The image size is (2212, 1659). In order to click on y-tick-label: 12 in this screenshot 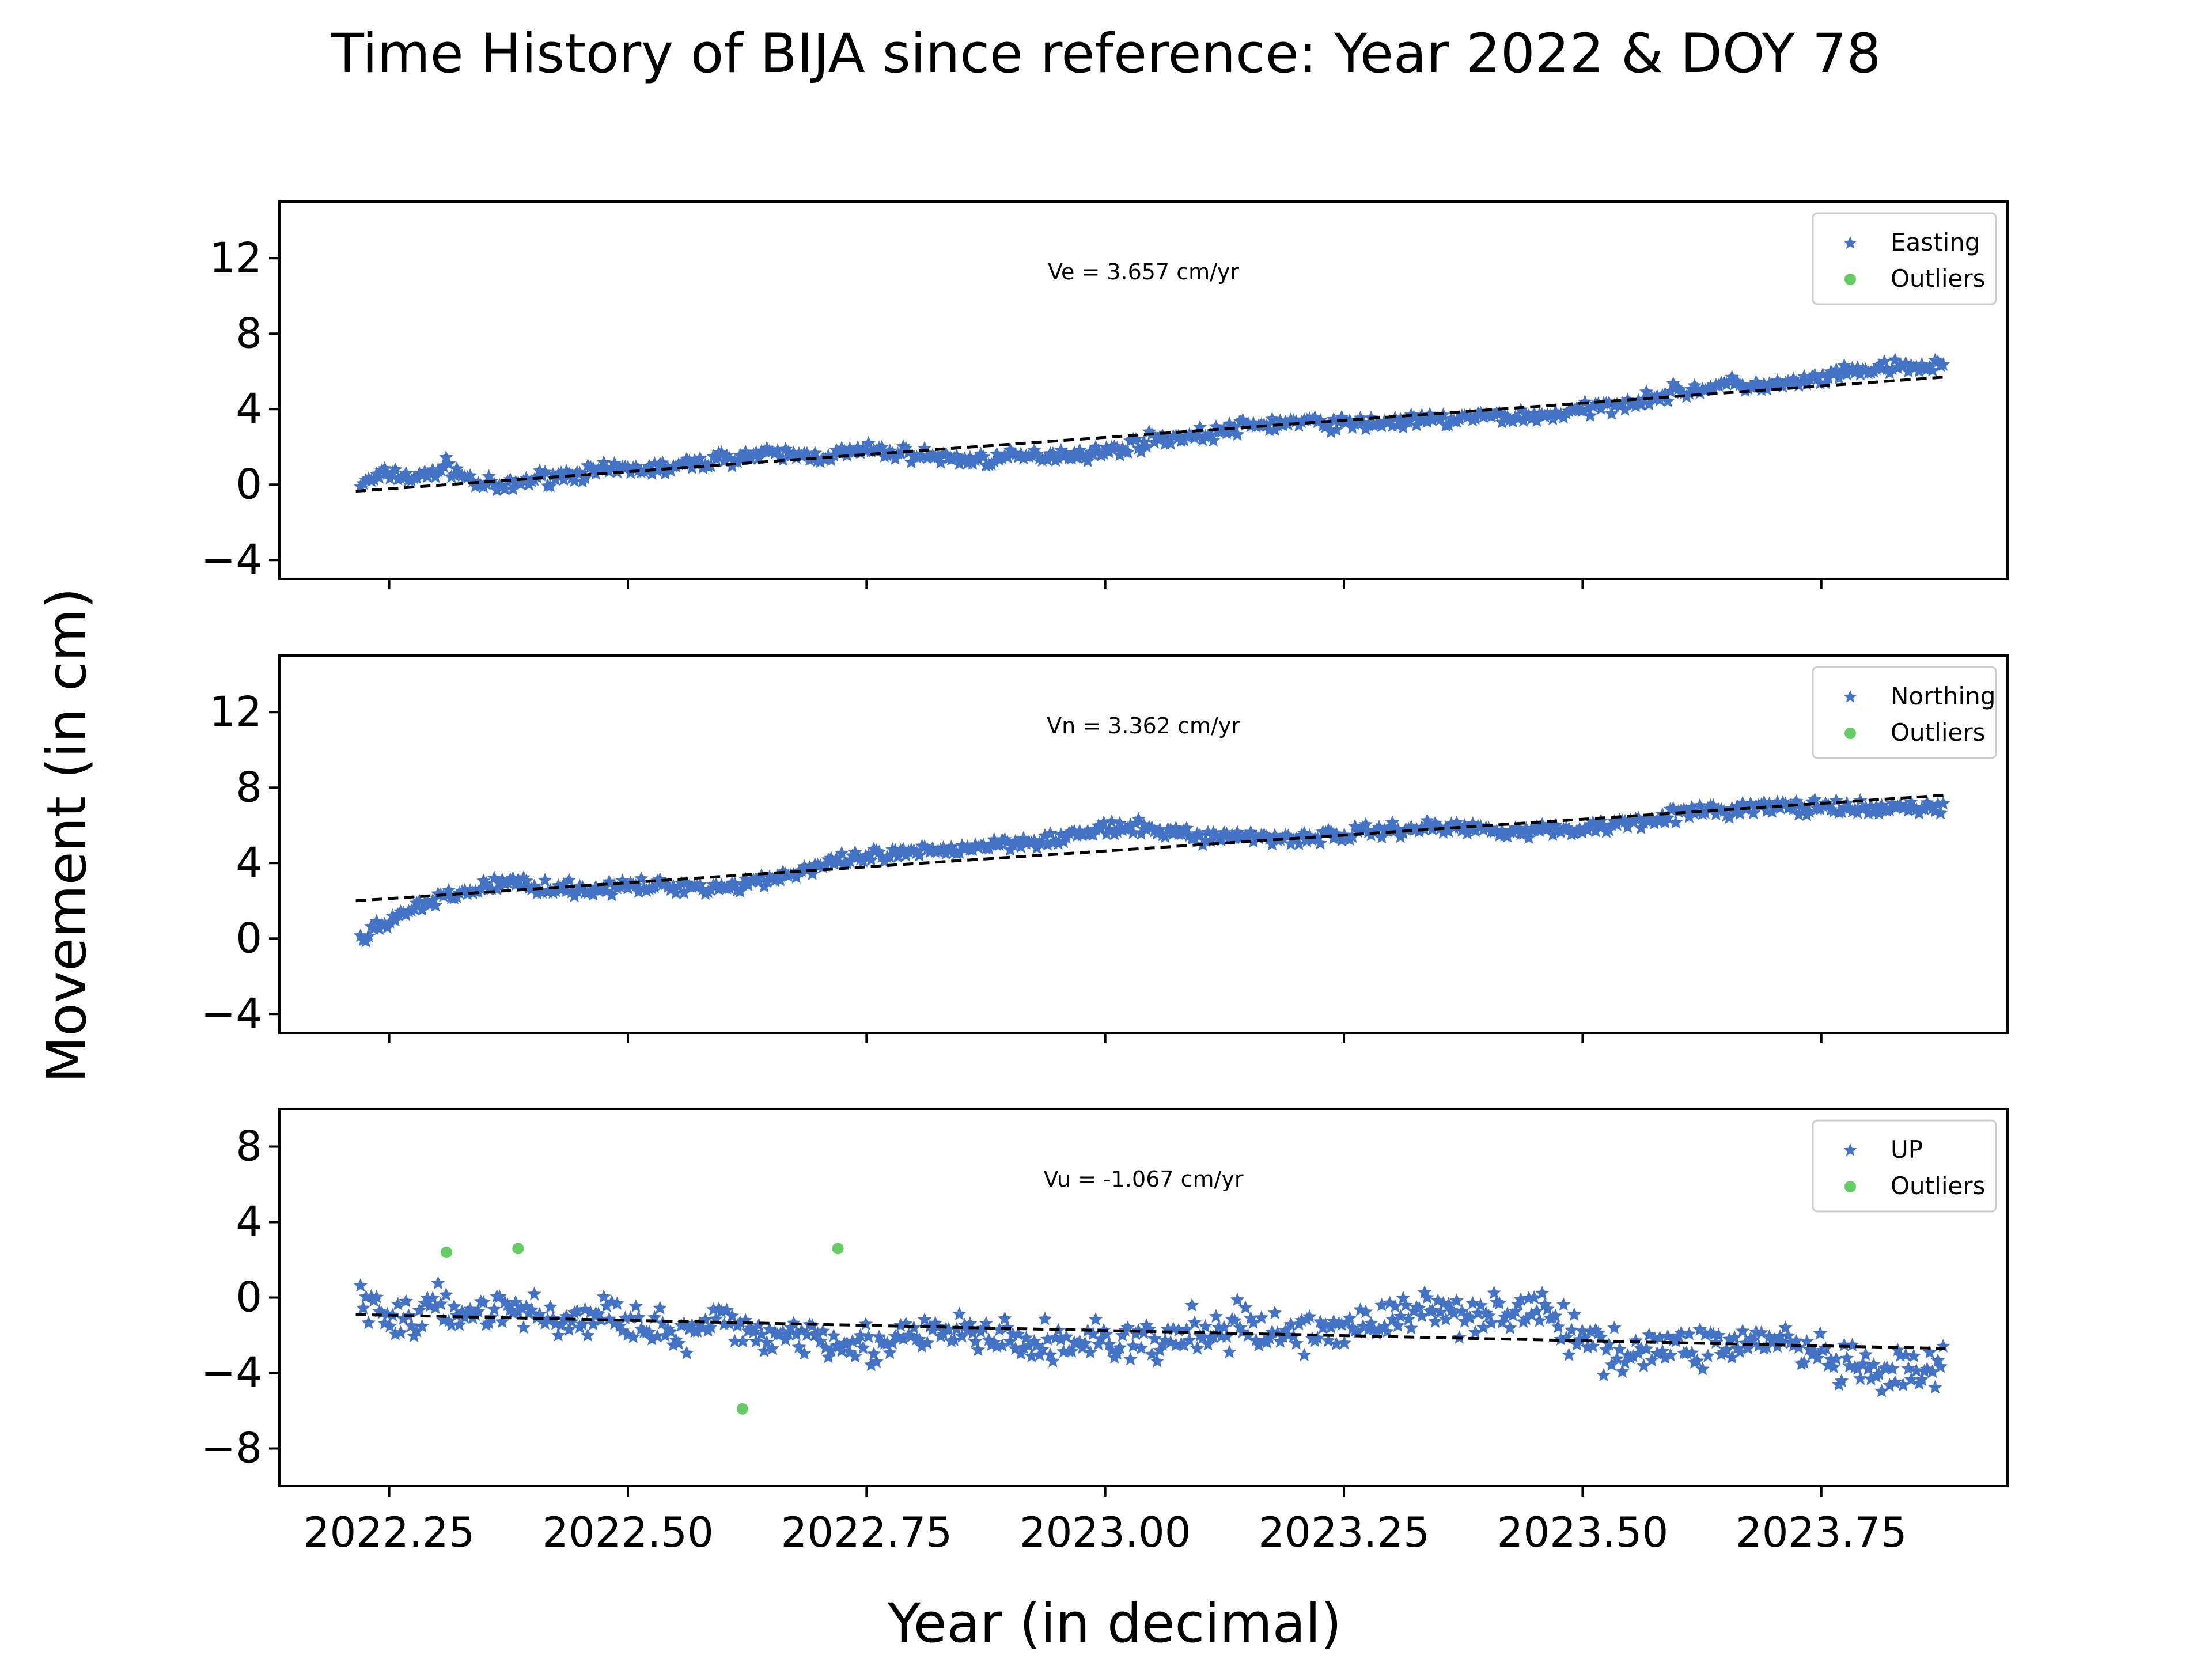, I will do `click(235, 257)`.